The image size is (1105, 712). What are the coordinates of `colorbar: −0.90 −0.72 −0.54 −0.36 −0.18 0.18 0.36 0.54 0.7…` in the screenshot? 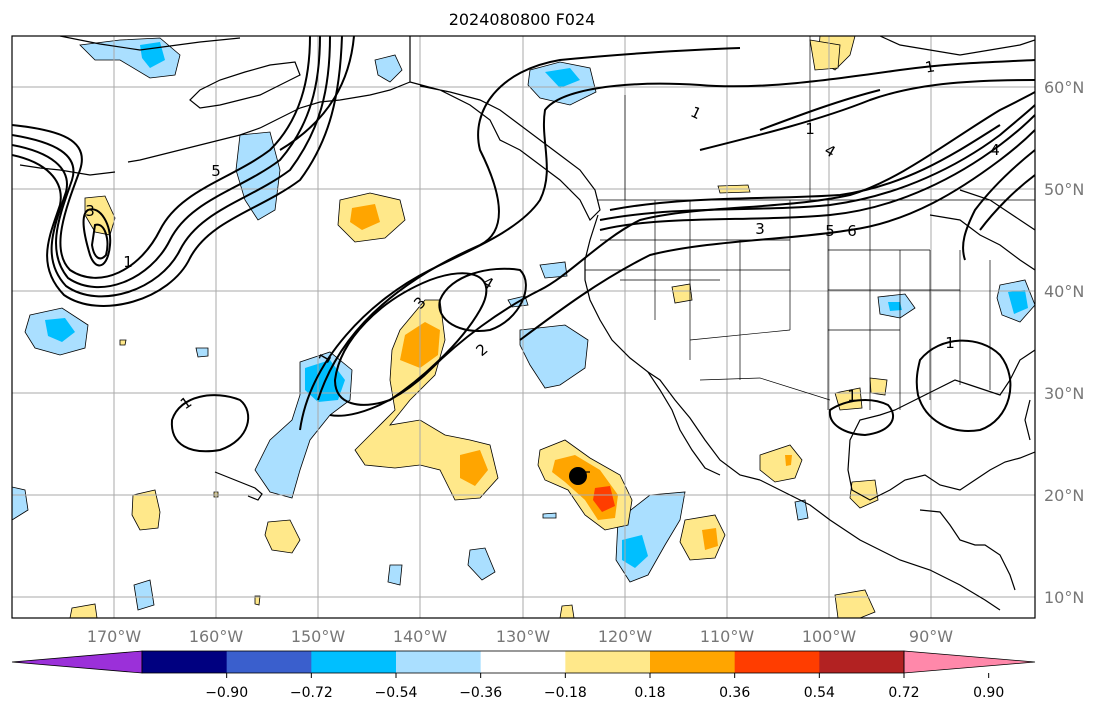 It's located at (523, 675).